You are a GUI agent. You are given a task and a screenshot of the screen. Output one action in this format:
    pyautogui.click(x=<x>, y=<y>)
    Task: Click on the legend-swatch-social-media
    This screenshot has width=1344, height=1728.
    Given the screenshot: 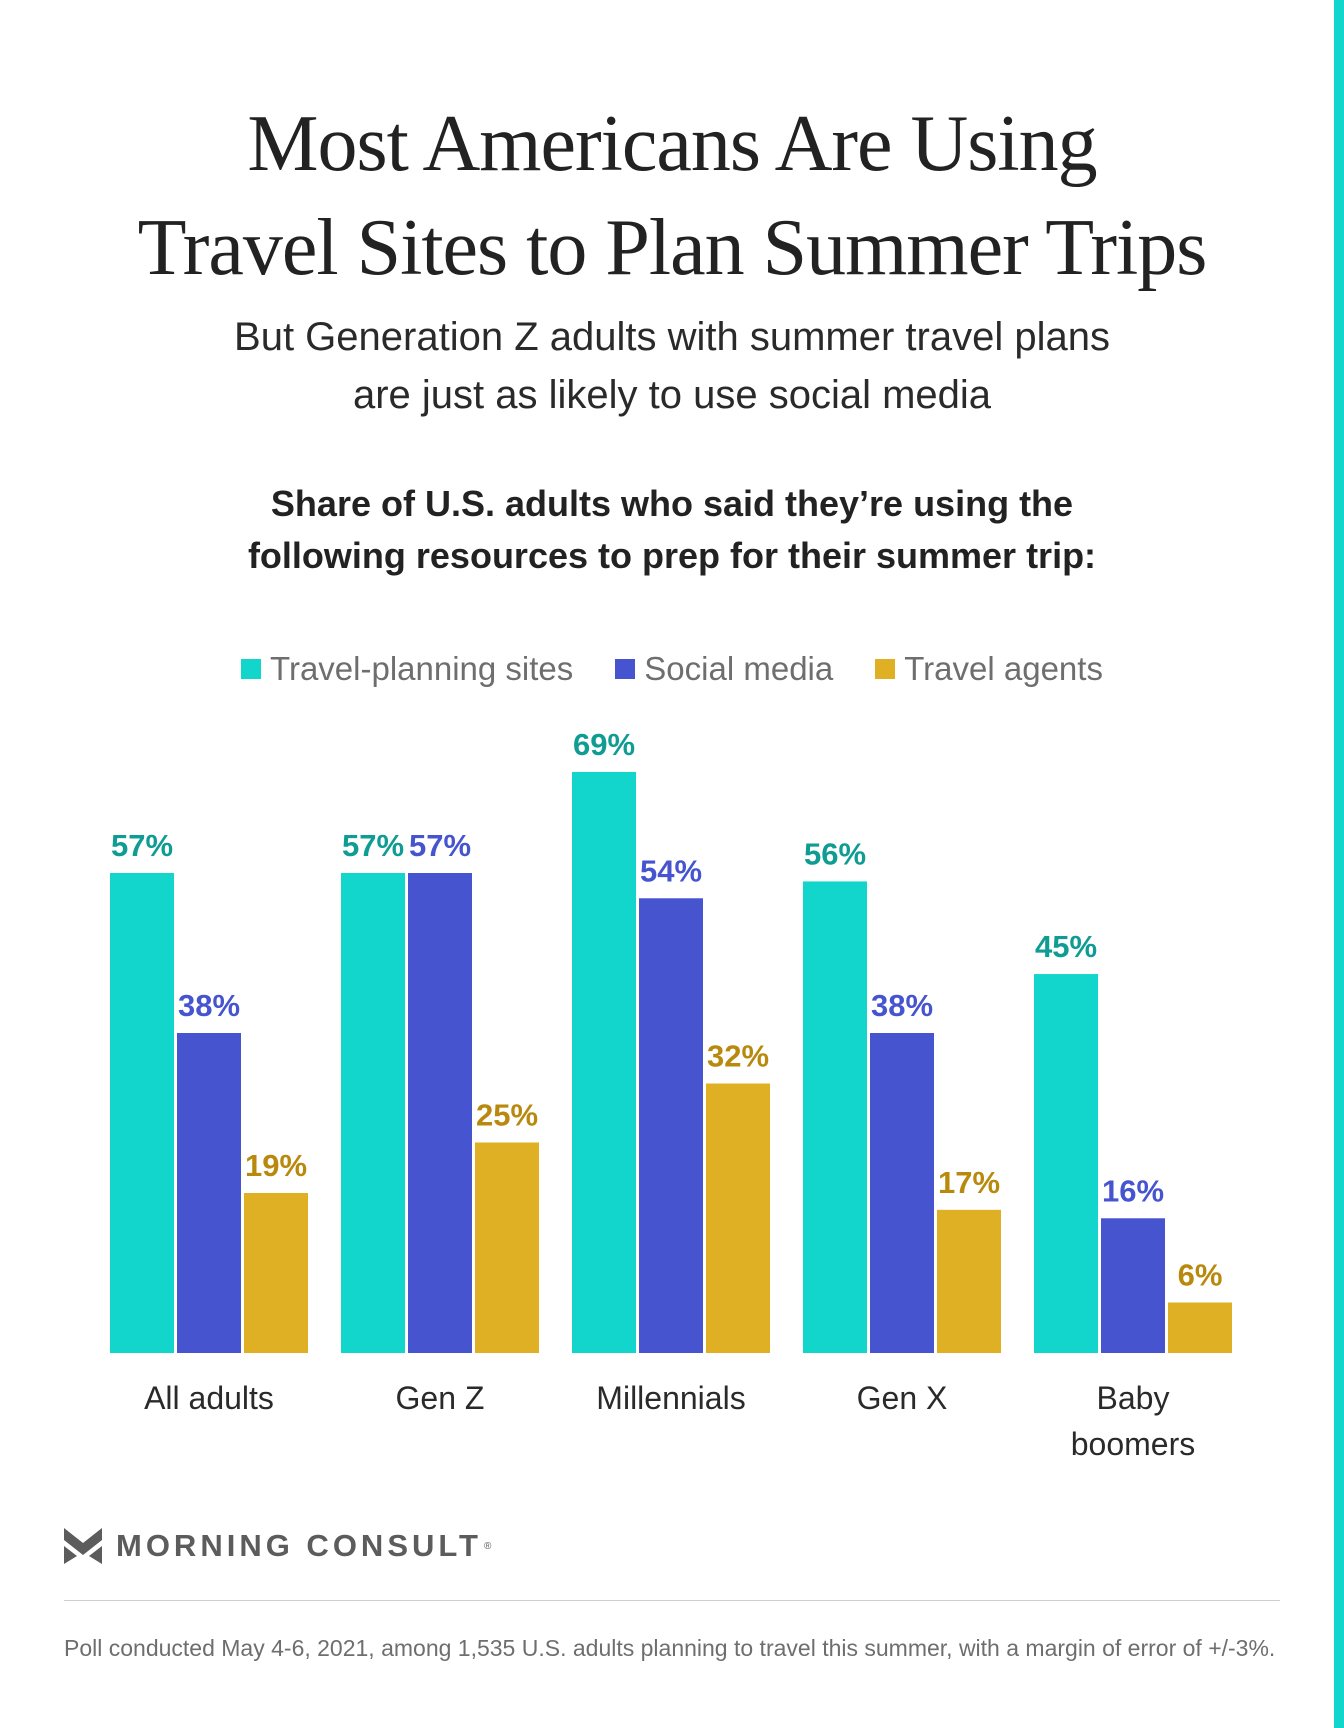 What is the action you would take?
    pyautogui.click(x=625, y=669)
    